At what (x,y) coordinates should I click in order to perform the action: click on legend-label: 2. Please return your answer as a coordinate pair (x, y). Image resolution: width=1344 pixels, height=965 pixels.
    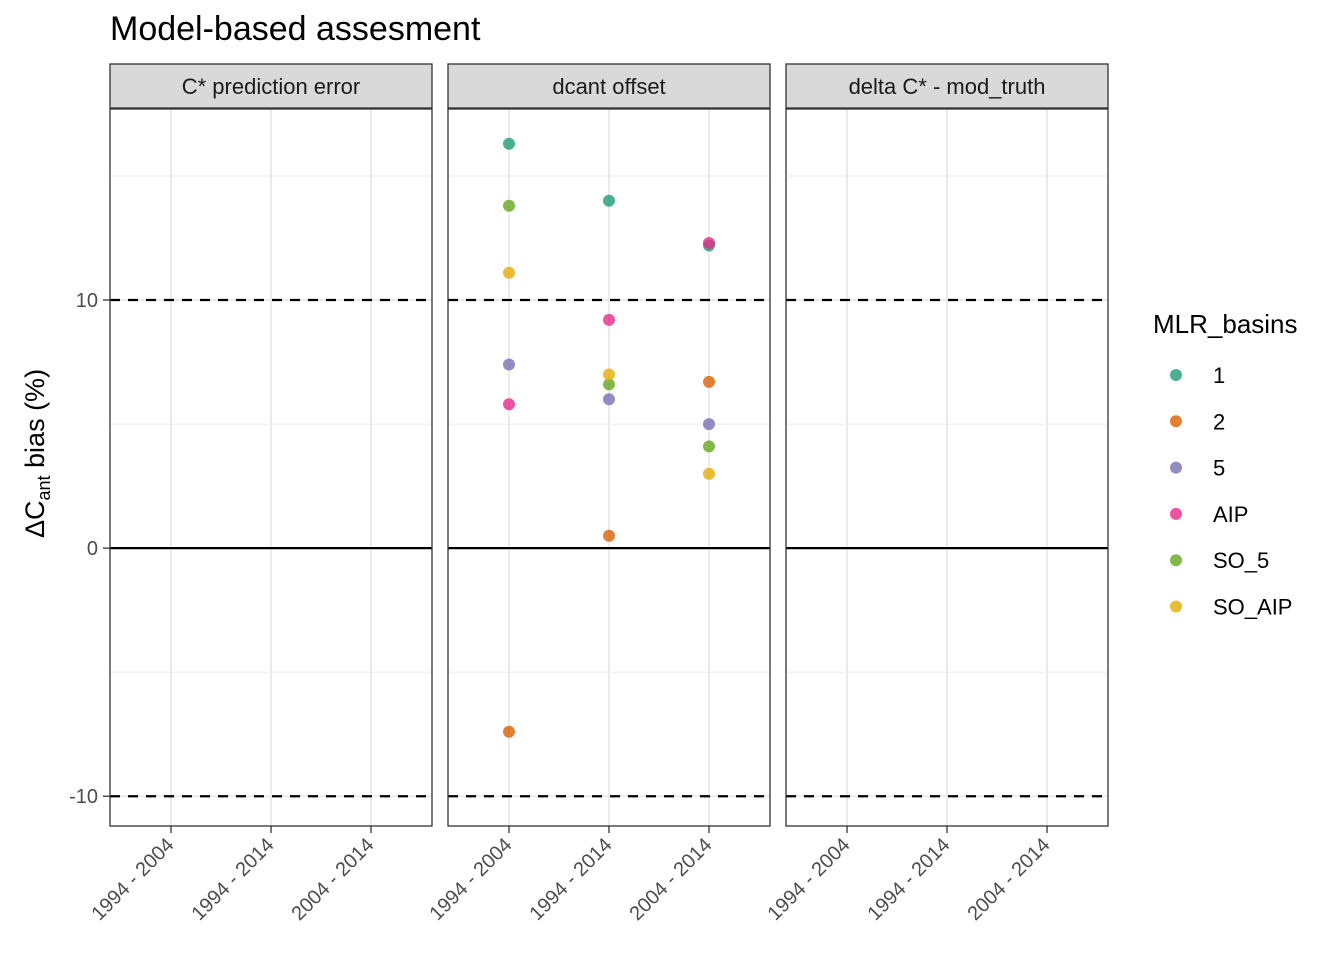
    Looking at the image, I should click on (1219, 421).